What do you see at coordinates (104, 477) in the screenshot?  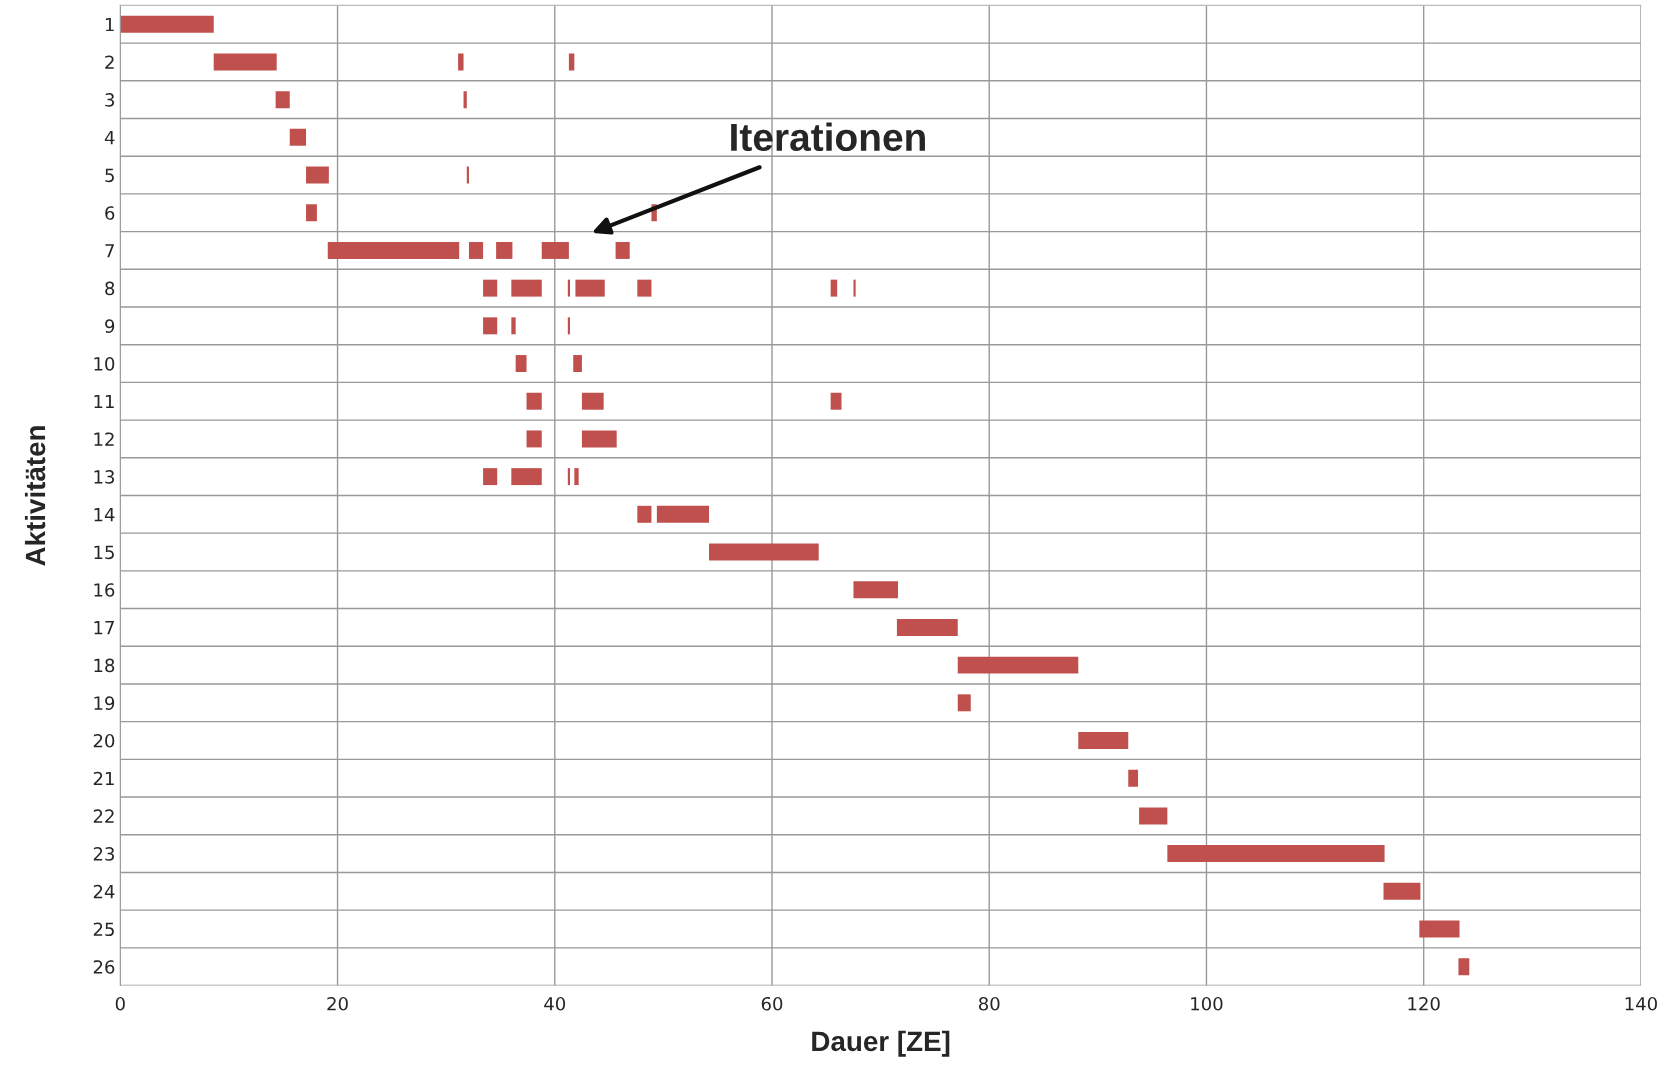 I see `y-tick-label: 13` at bounding box center [104, 477].